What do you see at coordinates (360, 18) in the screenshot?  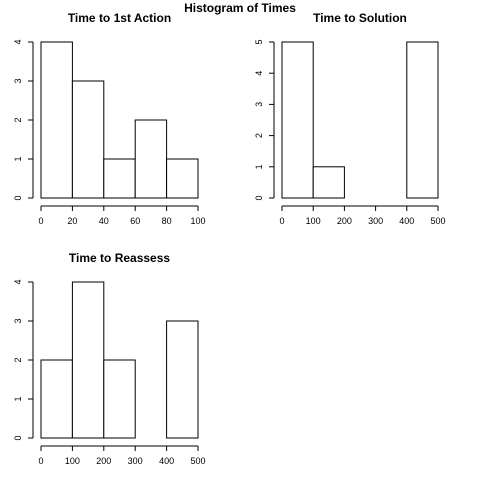 I see `panel-title: Time to Solution` at bounding box center [360, 18].